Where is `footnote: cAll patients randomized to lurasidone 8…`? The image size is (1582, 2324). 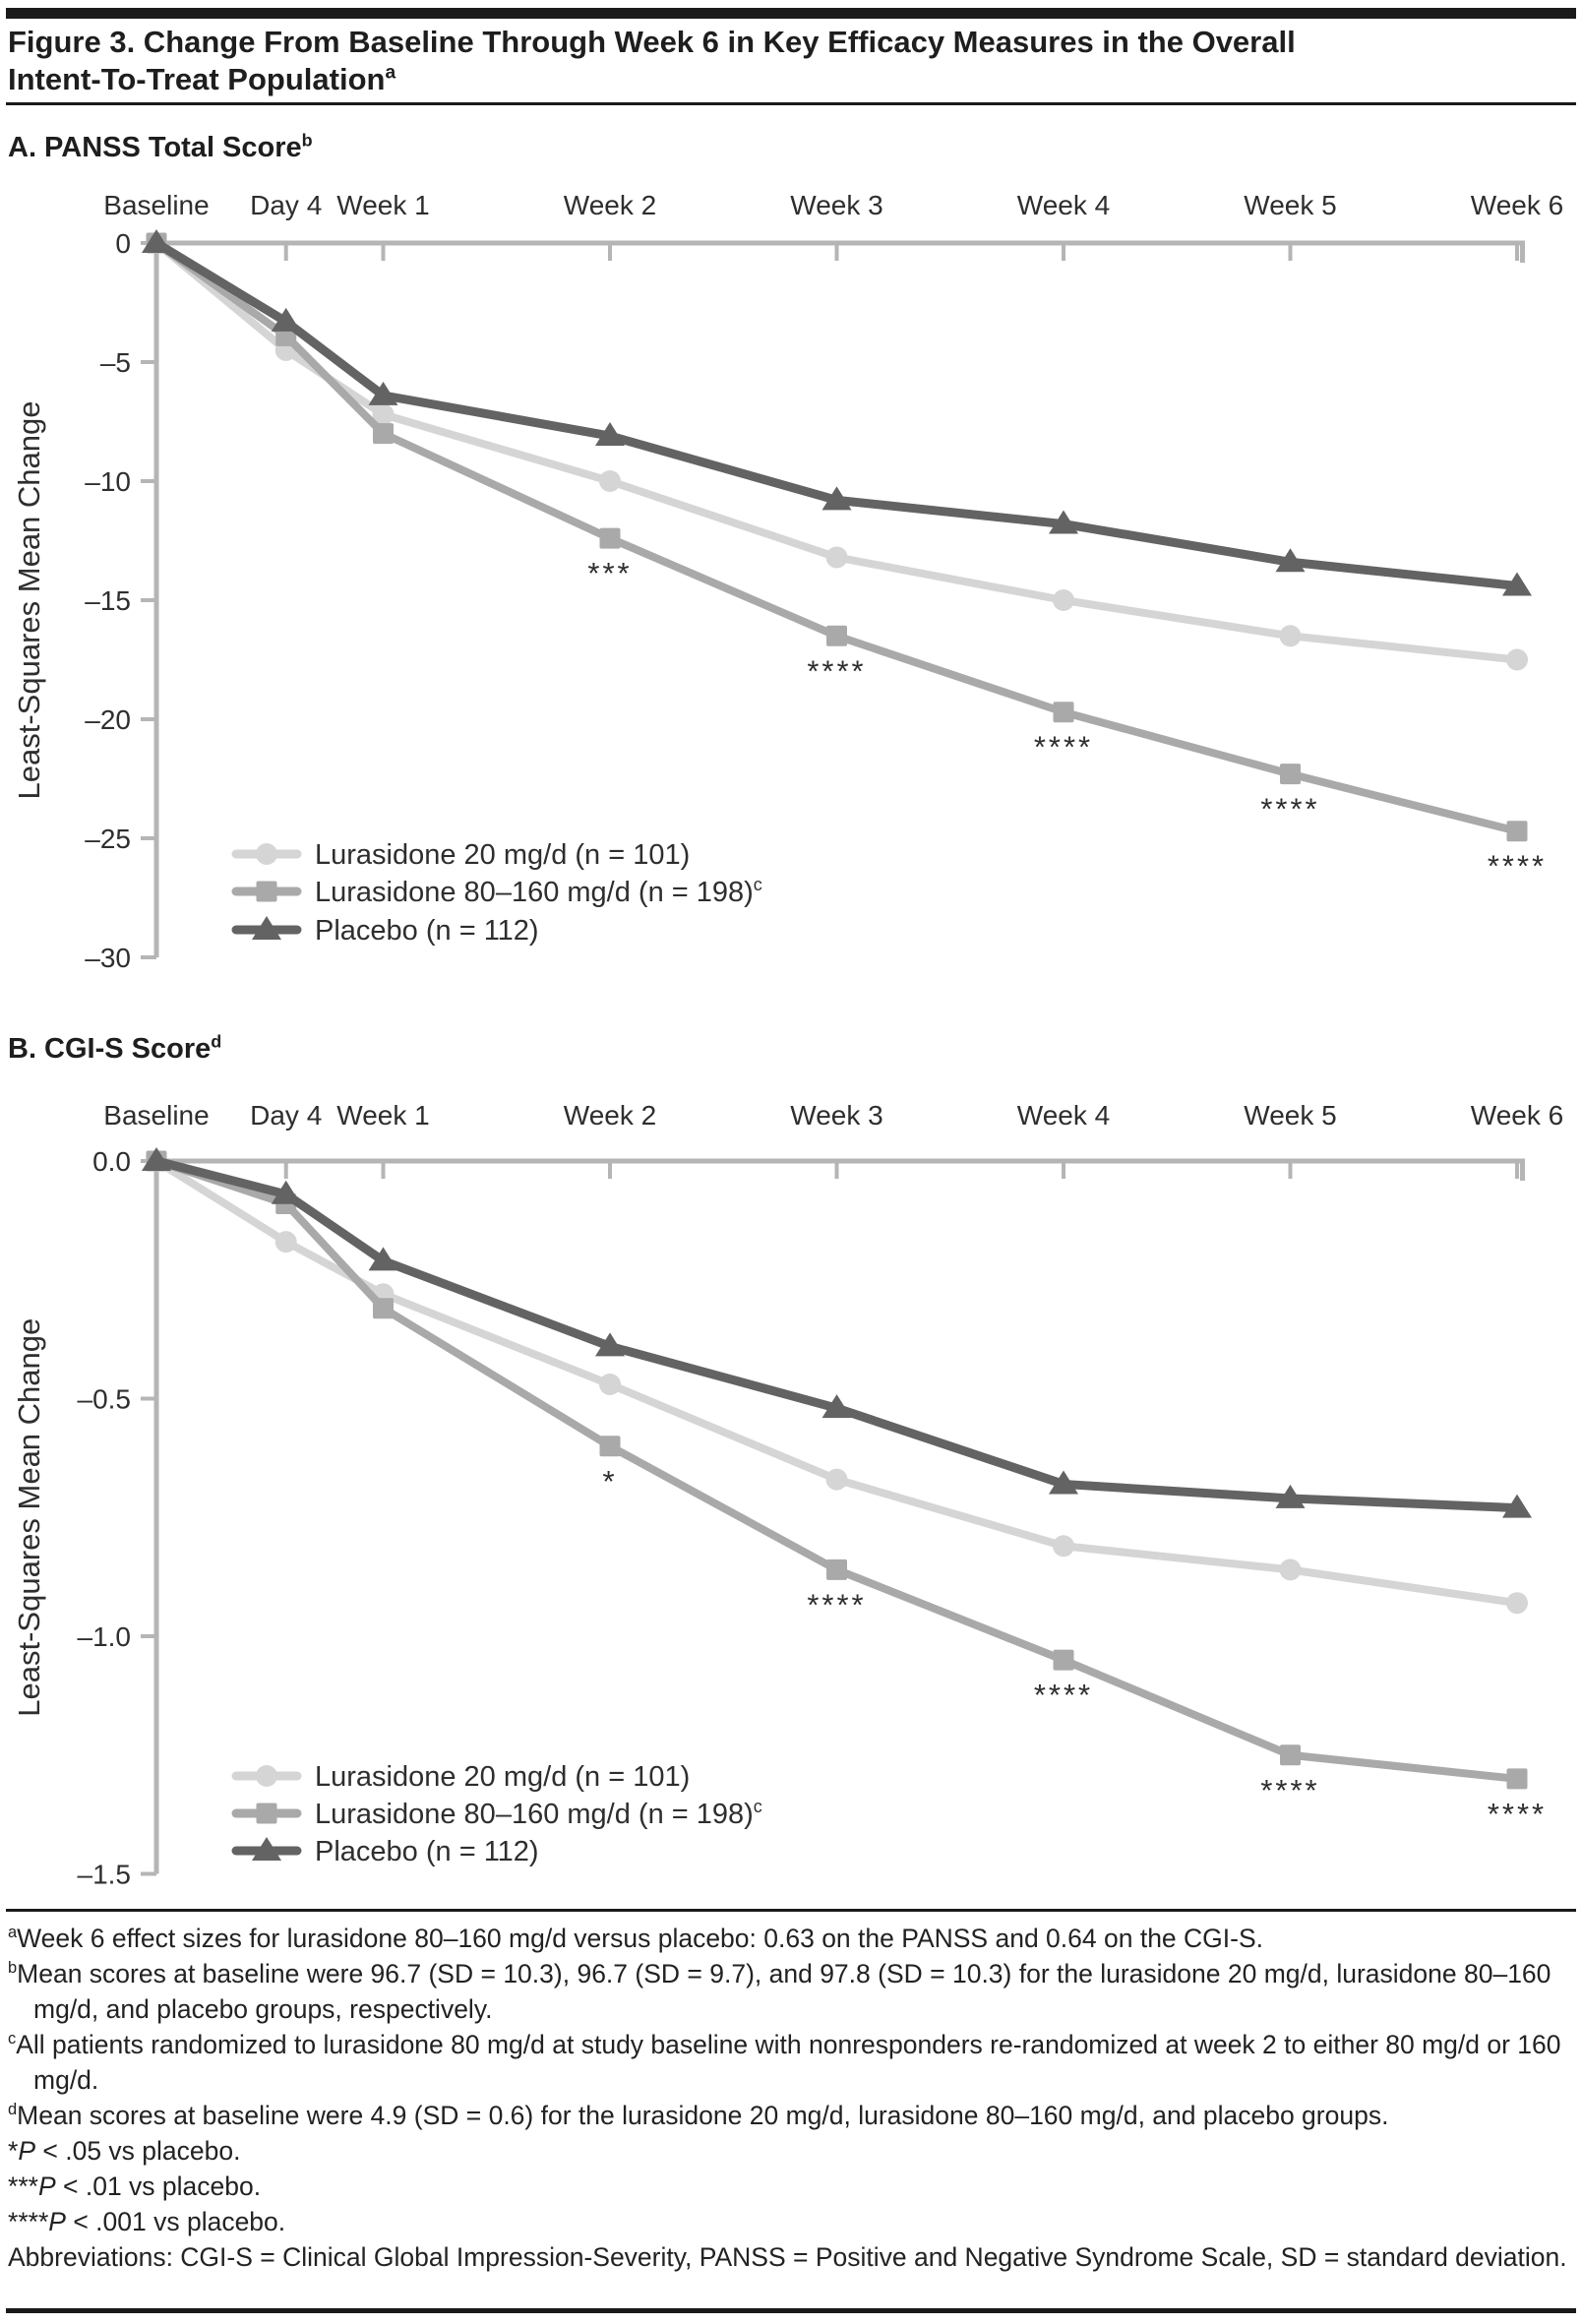
footnote: cAll patients randomized to lurasidone 8… is located at coordinates (785, 2062).